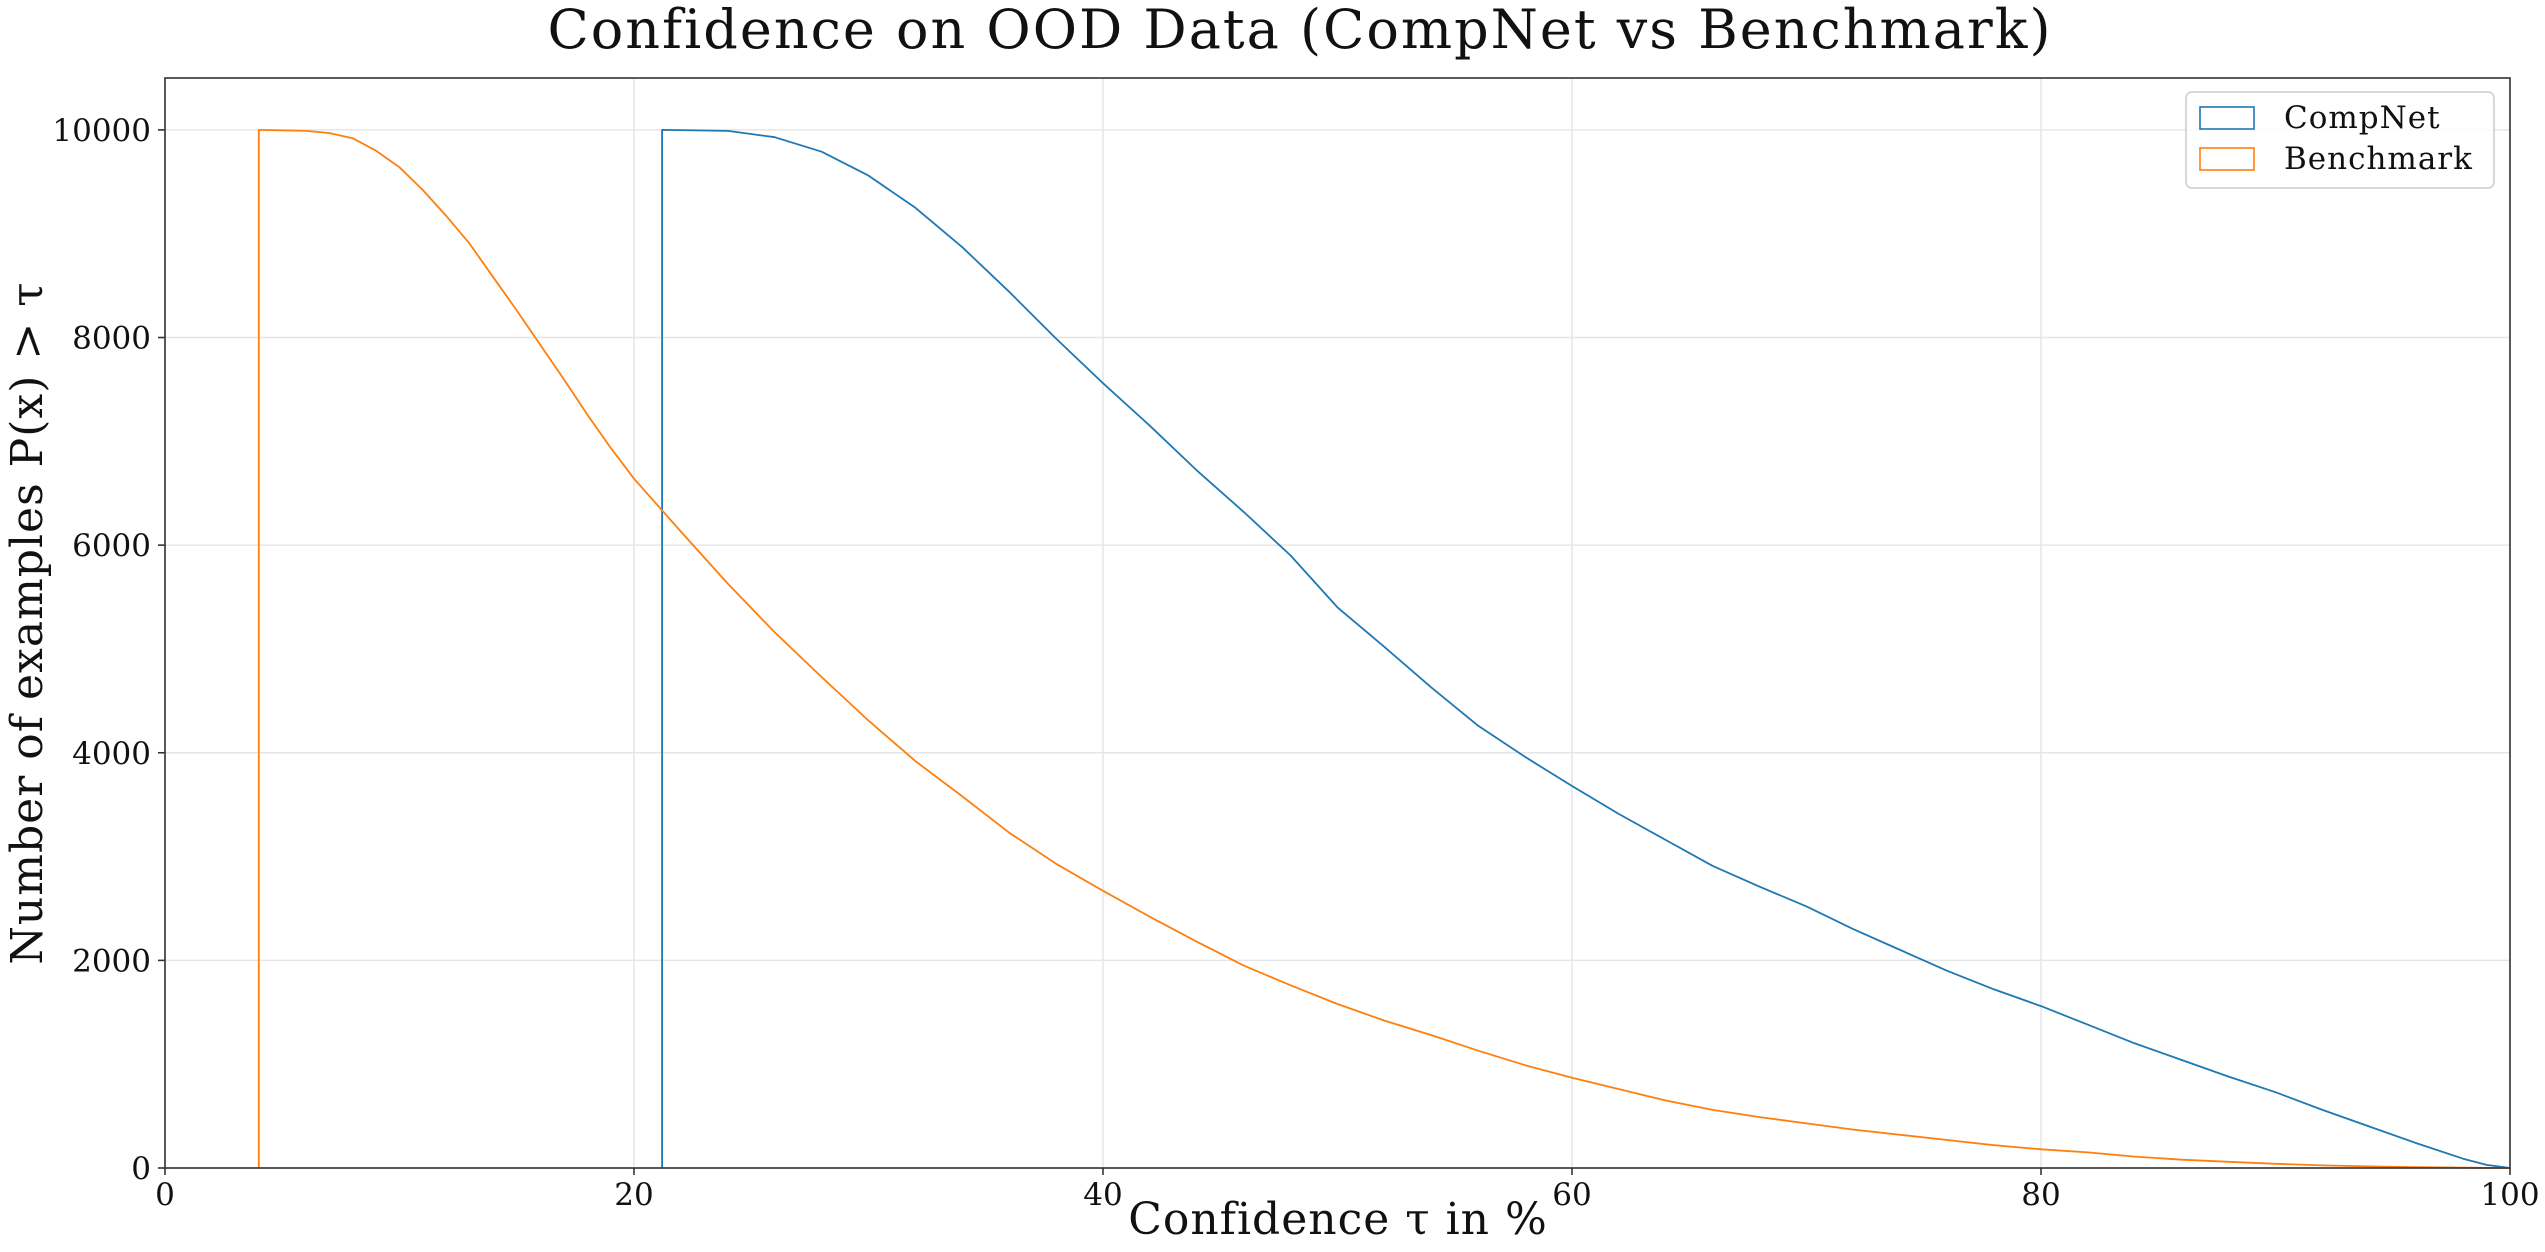 The width and height of the screenshot is (2545, 1252). I want to click on y-tick-label-8000: 8000, so click(111, 339).